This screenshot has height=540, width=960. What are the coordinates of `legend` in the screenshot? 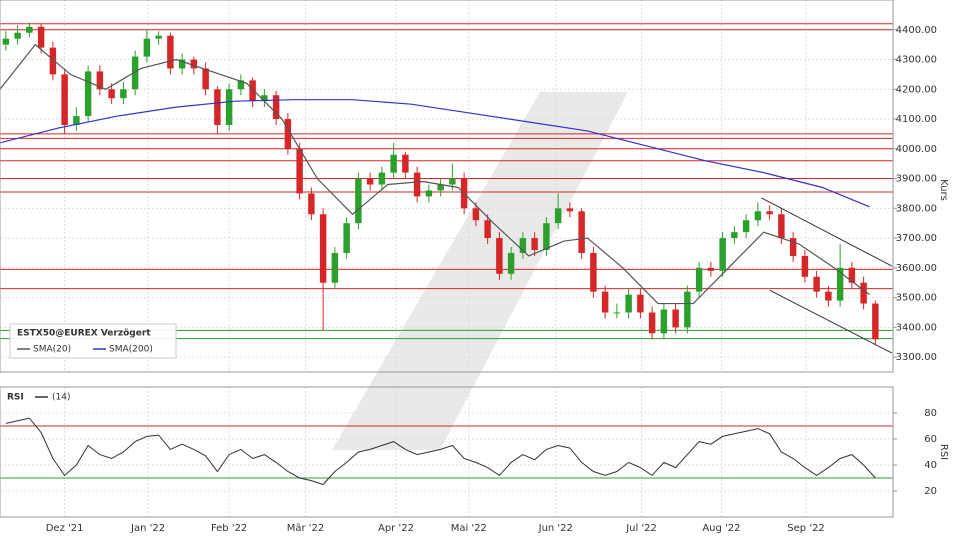 It's located at (93, 341).